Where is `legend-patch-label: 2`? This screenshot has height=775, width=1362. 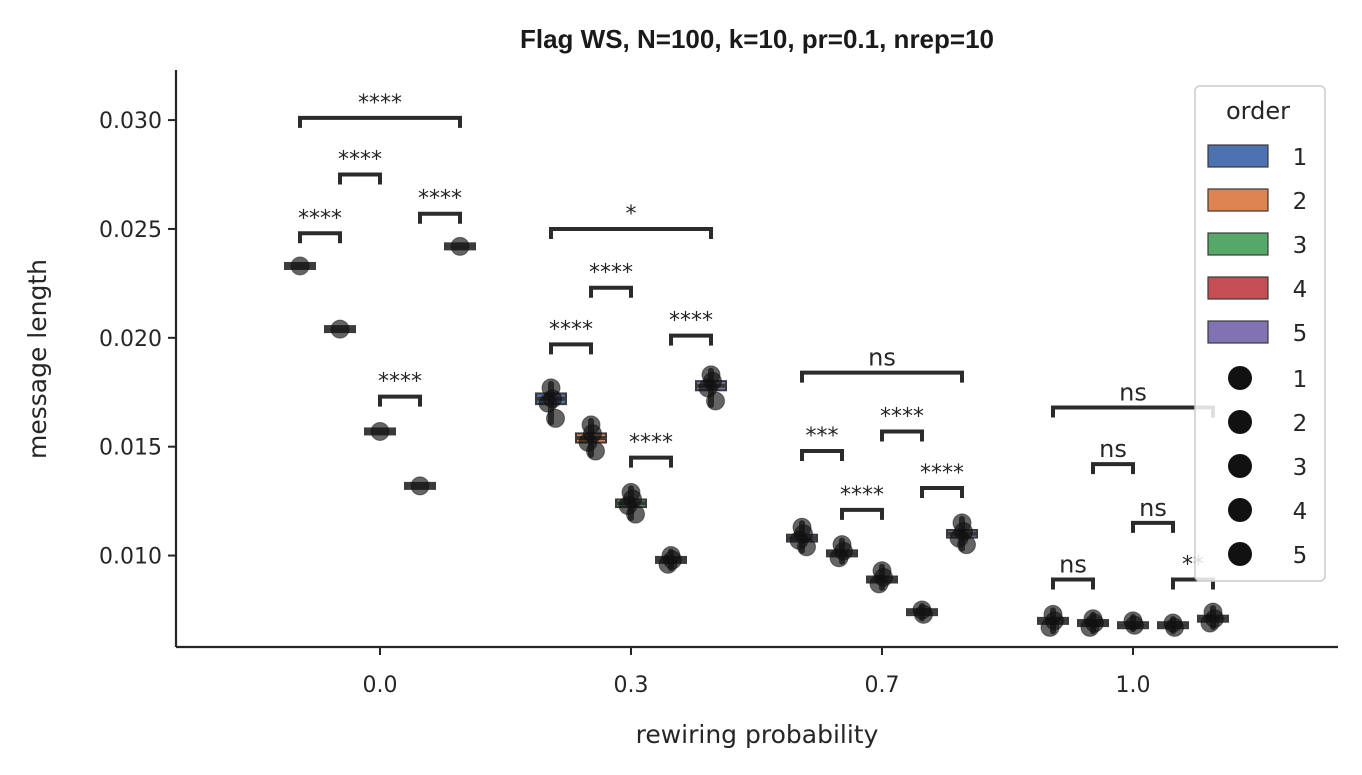 legend-patch-label: 2 is located at coordinates (1300, 202).